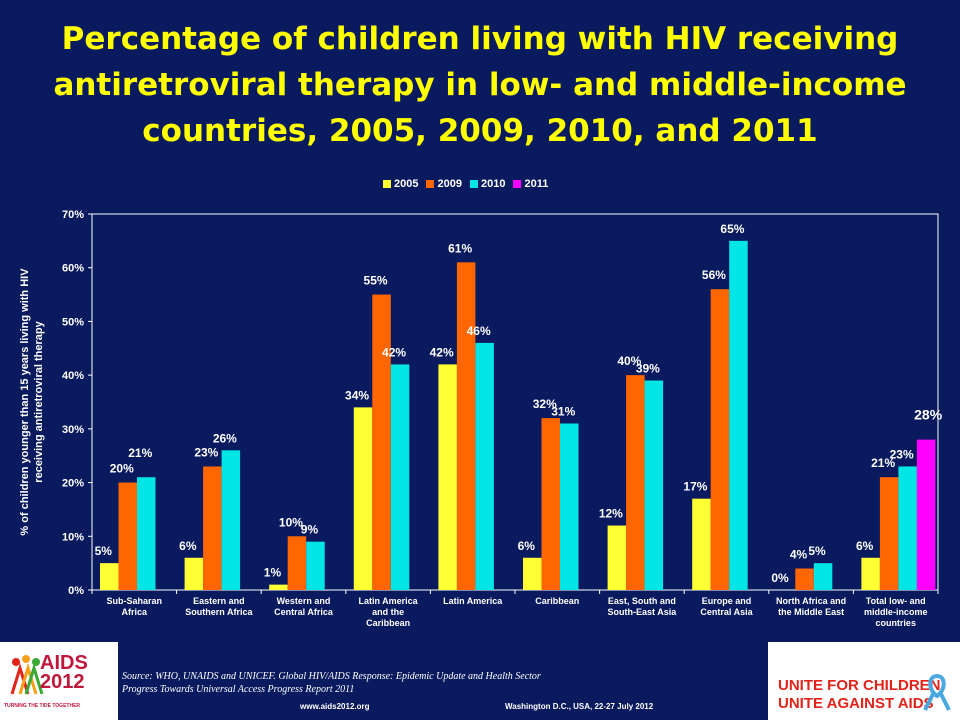  What do you see at coordinates (727, 601) in the screenshot?
I see `x-category-label: Europe and` at bounding box center [727, 601].